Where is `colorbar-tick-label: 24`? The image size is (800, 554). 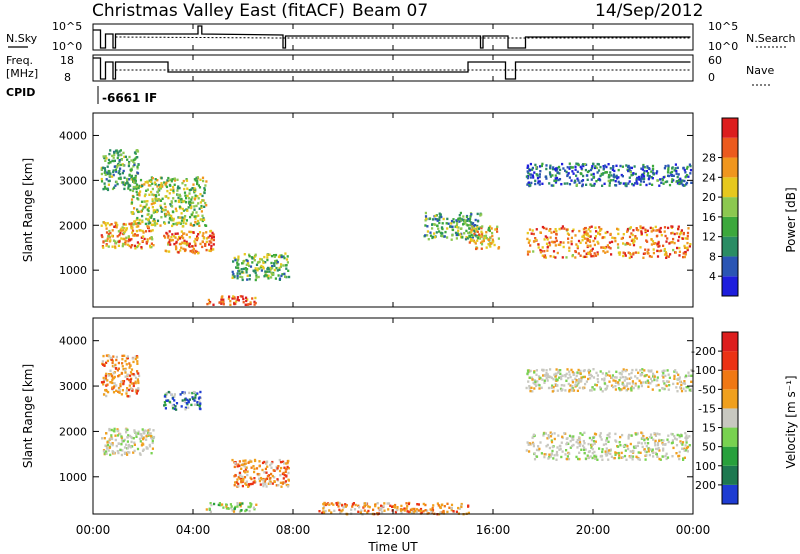 colorbar-tick-label: 24 is located at coordinates (709, 177).